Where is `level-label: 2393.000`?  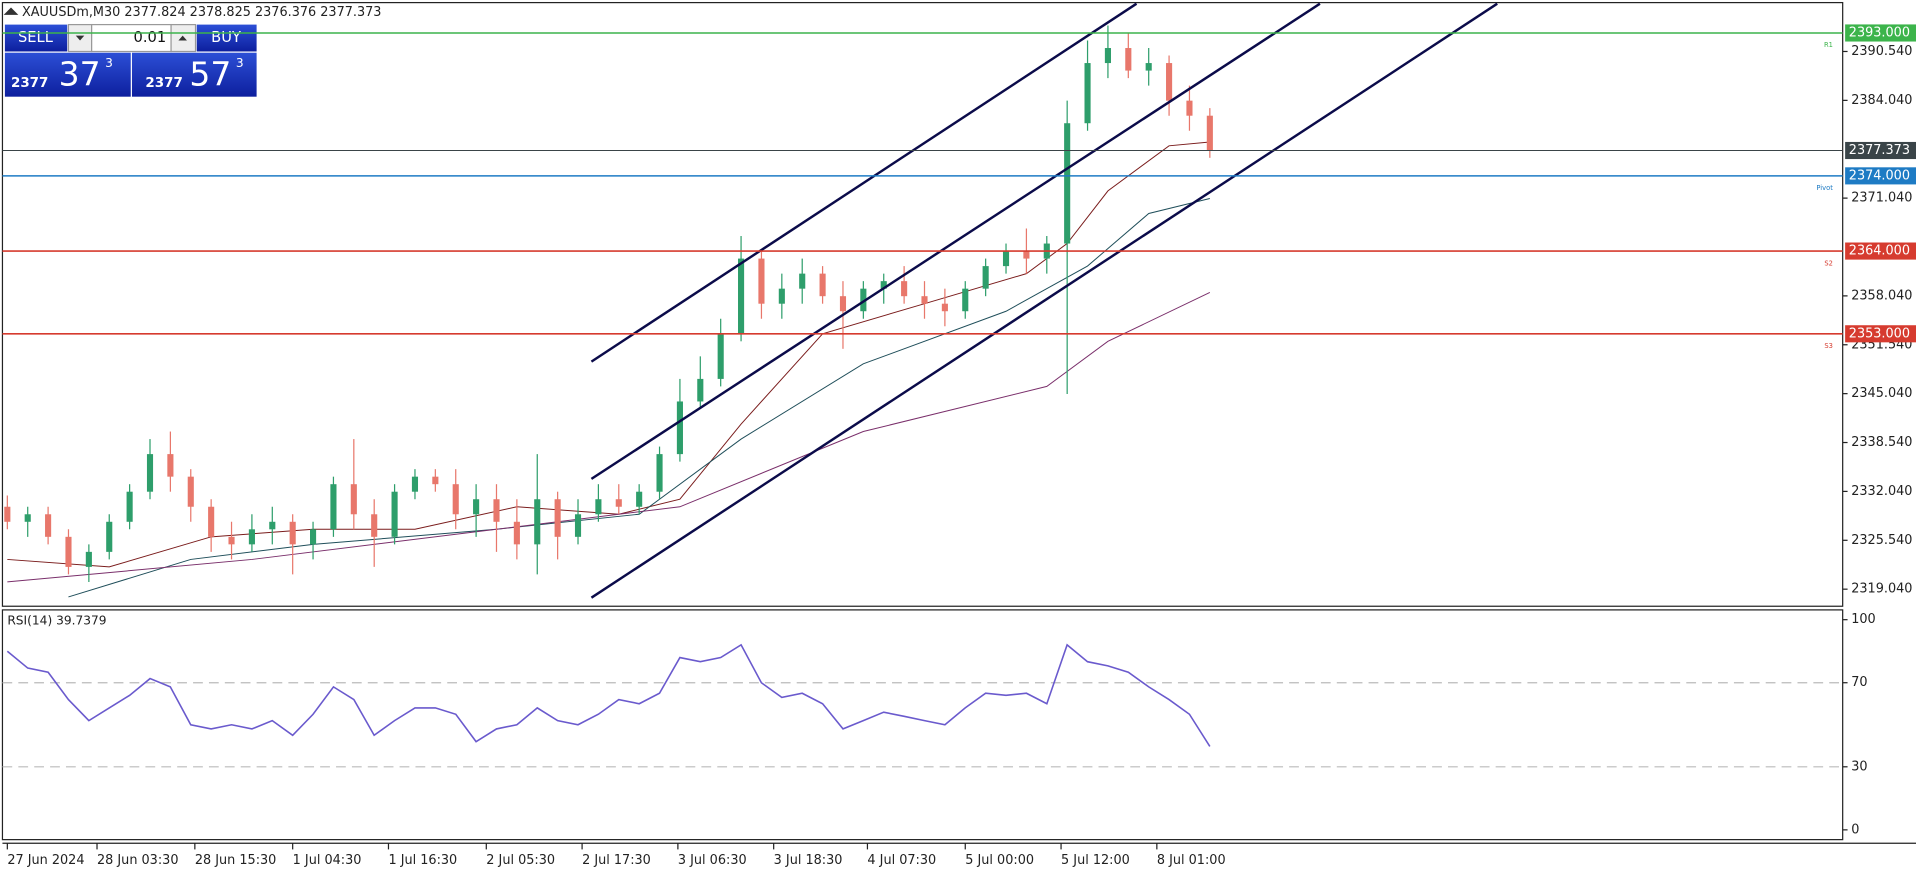 level-label: 2393.000 is located at coordinates (1879, 32).